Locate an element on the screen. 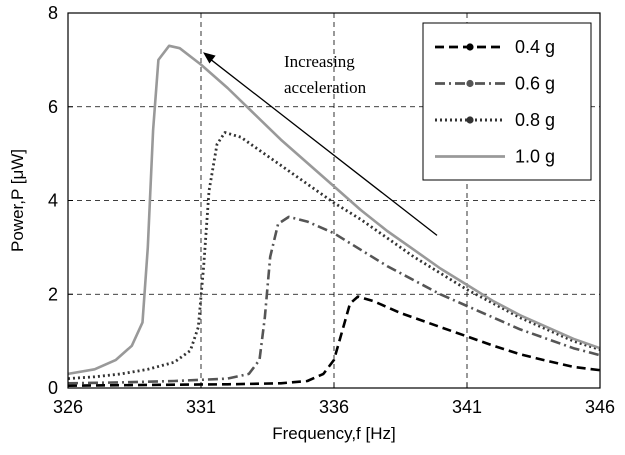 The image size is (625, 455). y-axis-label: Power,P [μW] is located at coordinates (17, 200).